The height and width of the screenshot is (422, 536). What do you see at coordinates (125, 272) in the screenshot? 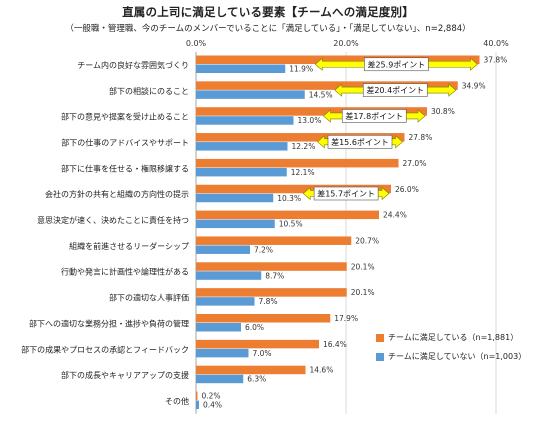
I see `category-label: 行動や発言に計画性や論理性がある` at bounding box center [125, 272].